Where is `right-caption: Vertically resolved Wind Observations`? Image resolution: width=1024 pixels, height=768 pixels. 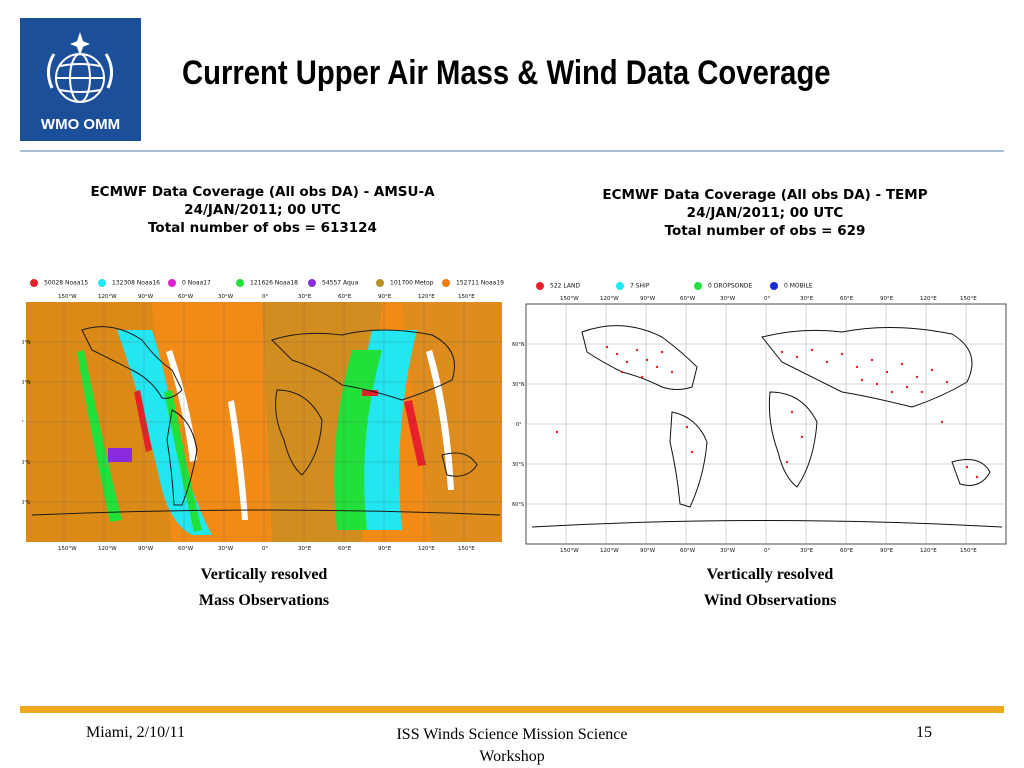 right-caption: Vertically resolved Wind Observations is located at coordinates (770, 588).